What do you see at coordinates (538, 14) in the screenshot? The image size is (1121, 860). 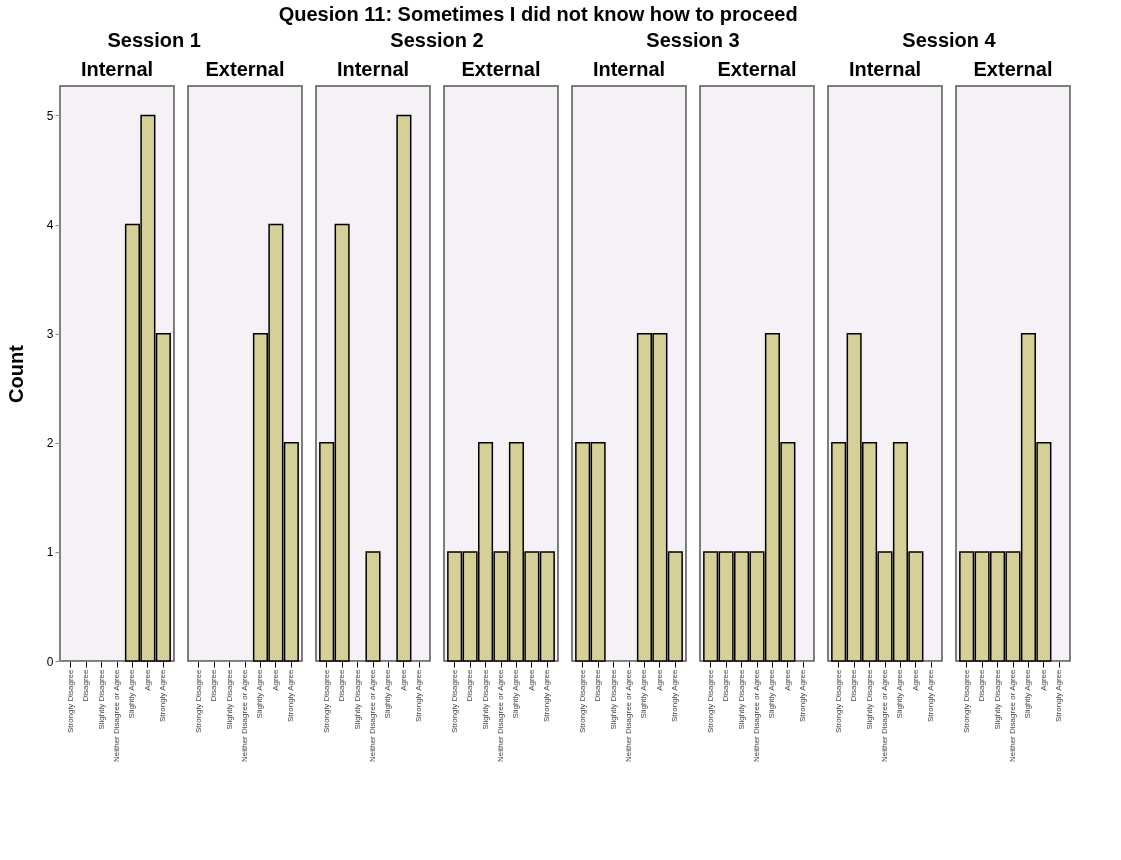 I see `text: Quesion 11: Sometimes I did not know how to proceed` at bounding box center [538, 14].